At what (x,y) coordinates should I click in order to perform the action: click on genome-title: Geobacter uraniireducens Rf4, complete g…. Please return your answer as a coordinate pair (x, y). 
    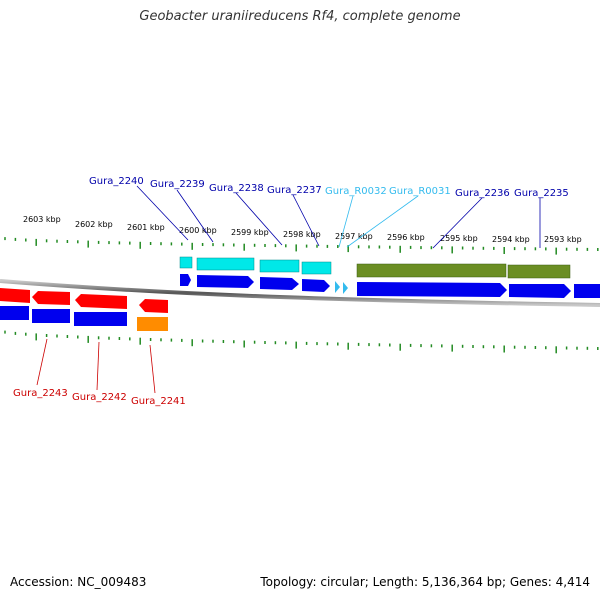
    Looking at the image, I should click on (300, 16).